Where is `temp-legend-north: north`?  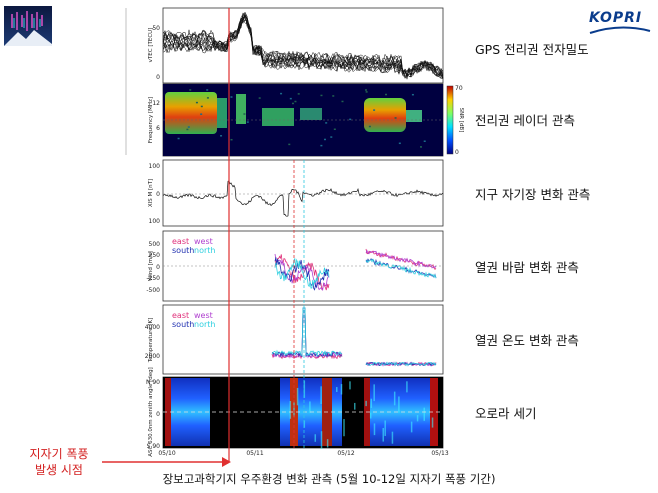 temp-legend-north: north is located at coordinates (204, 324).